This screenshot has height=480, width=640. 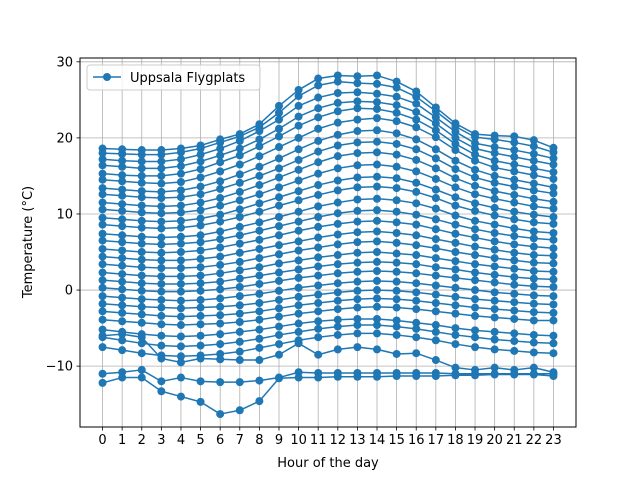 I want to click on x-tick-label: 8, so click(x=259, y=440).